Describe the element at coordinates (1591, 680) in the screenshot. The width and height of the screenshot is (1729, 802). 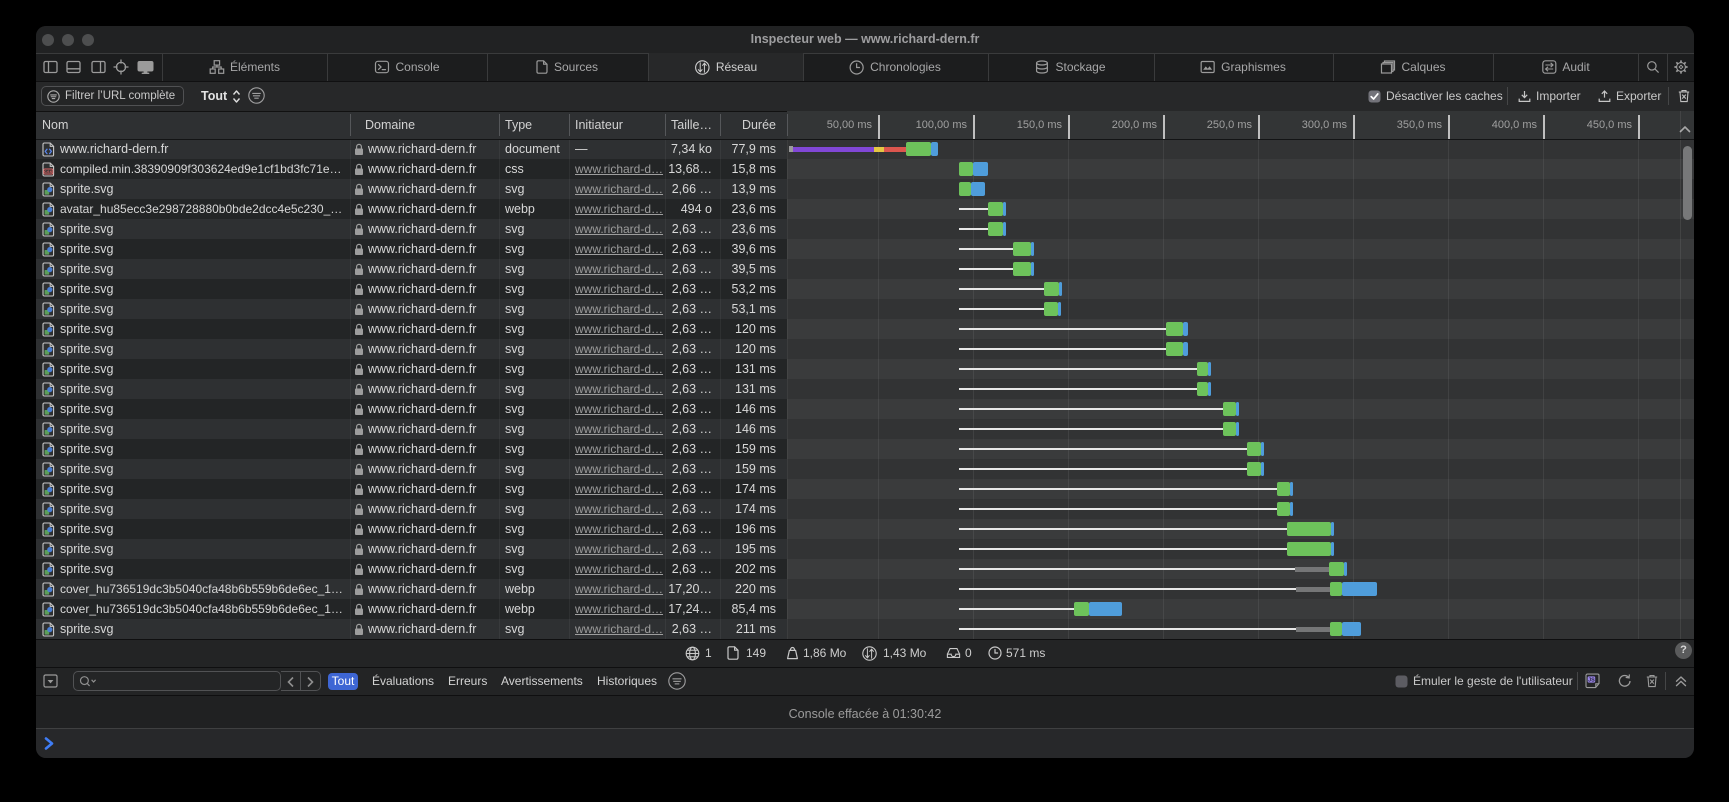
I see `svg-text: JS` at that location.